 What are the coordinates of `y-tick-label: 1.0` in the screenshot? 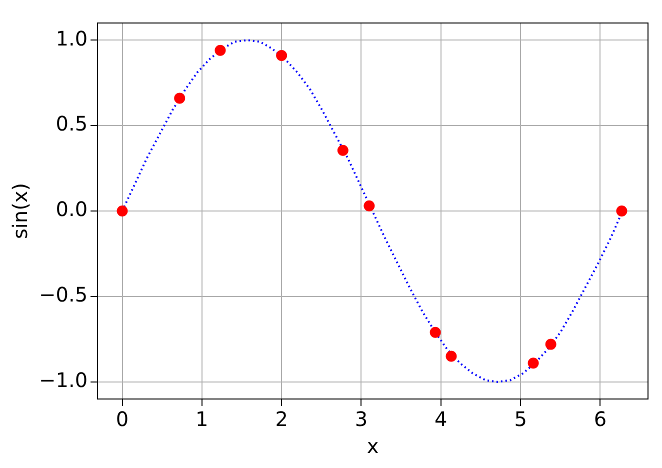 It's located at (72, 38).